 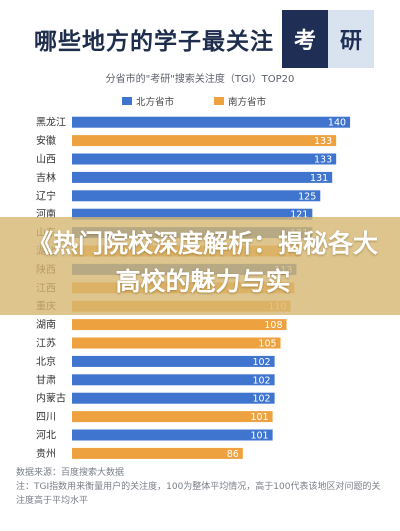 What do you see at coordinates (351, 39) in the screenshot?
I see `title-tag-yan: 研` at bounding box center [351, 39].